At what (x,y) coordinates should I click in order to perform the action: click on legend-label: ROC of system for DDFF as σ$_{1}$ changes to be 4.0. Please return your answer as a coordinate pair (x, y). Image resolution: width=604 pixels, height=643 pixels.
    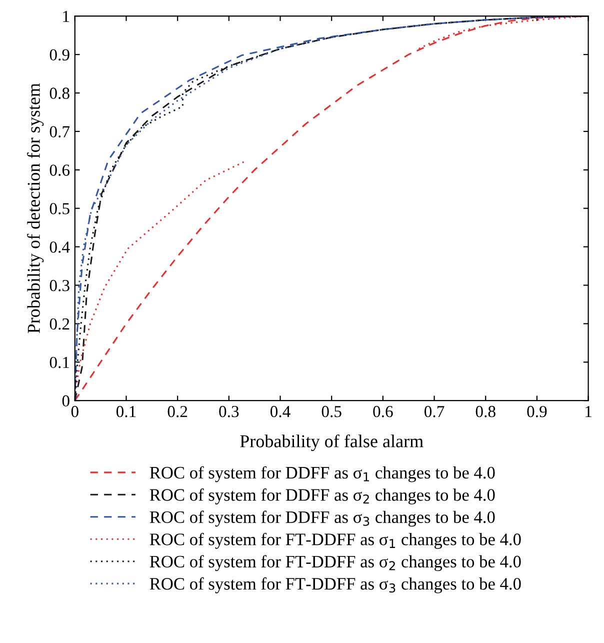
    Looking at the image, I should click on (322, 474).